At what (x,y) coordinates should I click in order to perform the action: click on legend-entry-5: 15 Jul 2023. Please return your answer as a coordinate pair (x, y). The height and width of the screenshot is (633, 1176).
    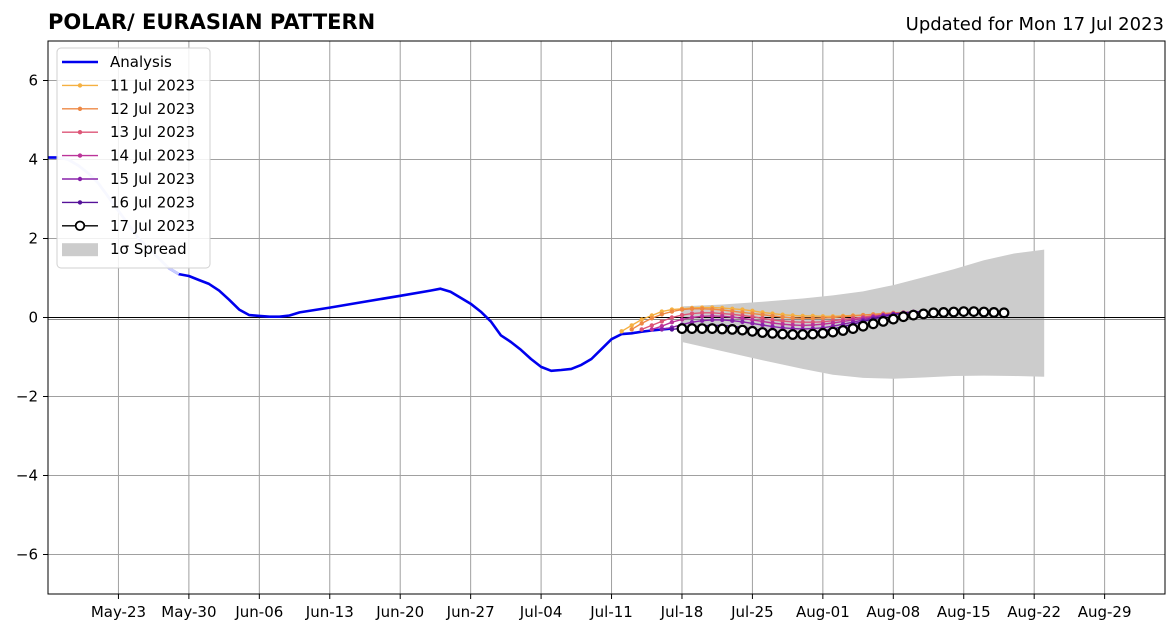
    Looking at the image, I should click on (128, 179).